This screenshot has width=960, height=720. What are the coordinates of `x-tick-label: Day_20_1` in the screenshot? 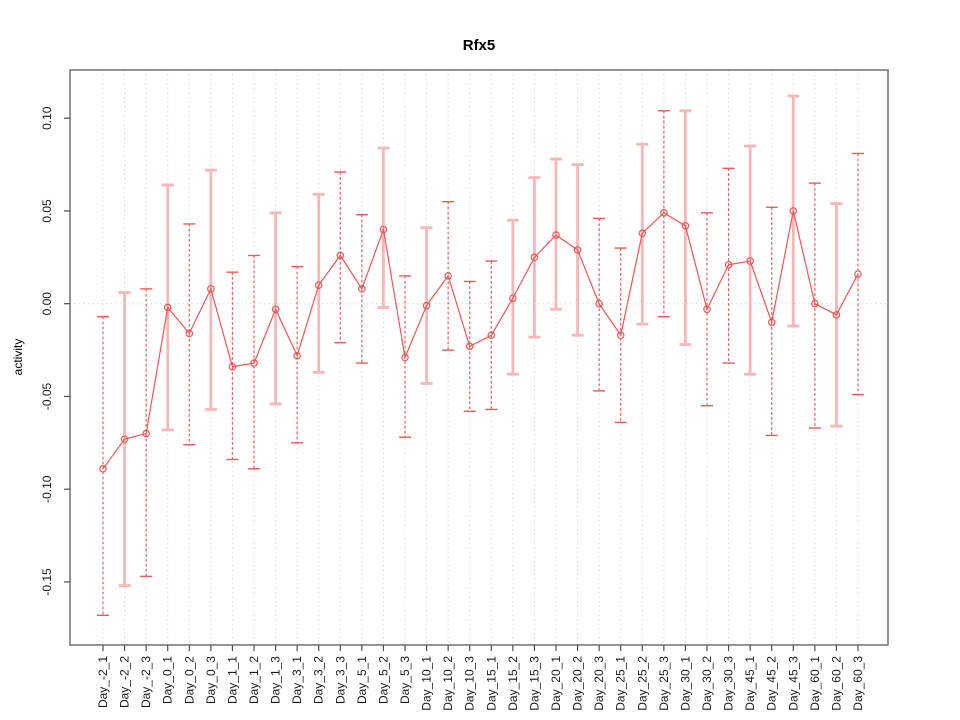 It's located at (556, 683).